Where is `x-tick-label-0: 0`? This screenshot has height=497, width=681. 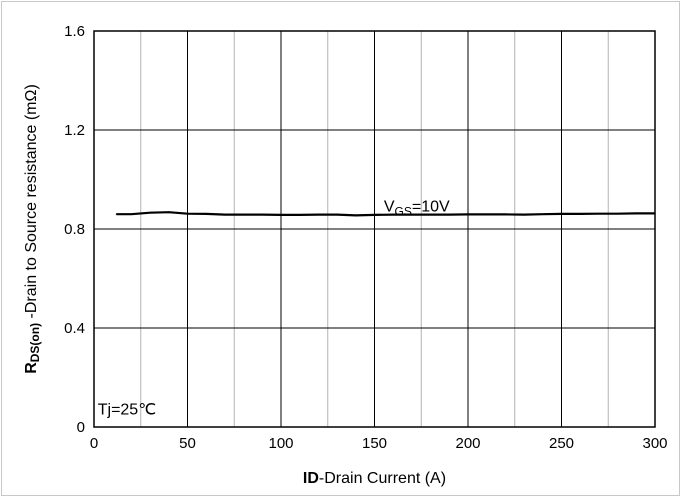
x-tick-label-0: 0 is located at coordinates (94, 443).